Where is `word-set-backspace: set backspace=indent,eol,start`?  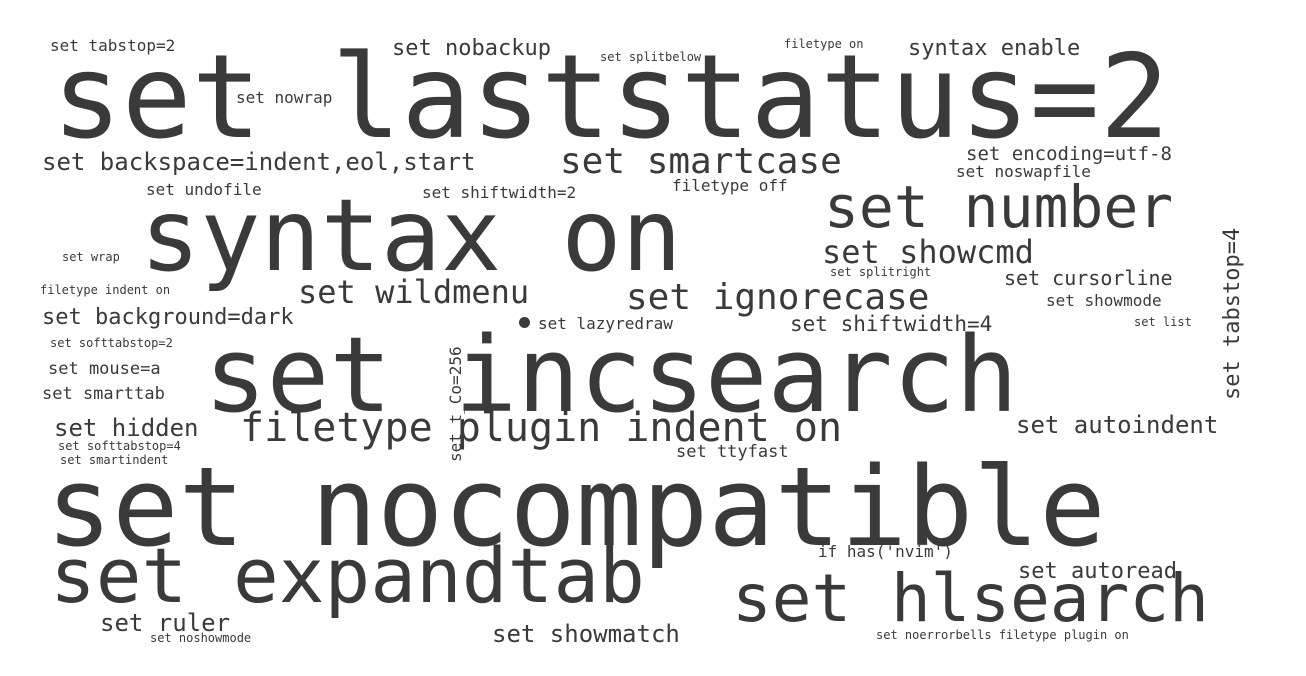 word-set-backspace: set backspace=indent,eol,start is located at coordinates (259, 162).